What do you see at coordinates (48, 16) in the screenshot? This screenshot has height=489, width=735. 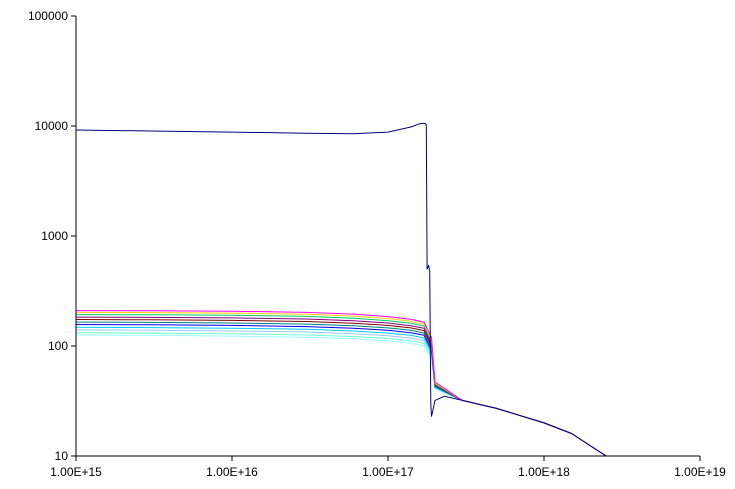 I see `y-tick-label: 100000` at bounding box center [48, 16].